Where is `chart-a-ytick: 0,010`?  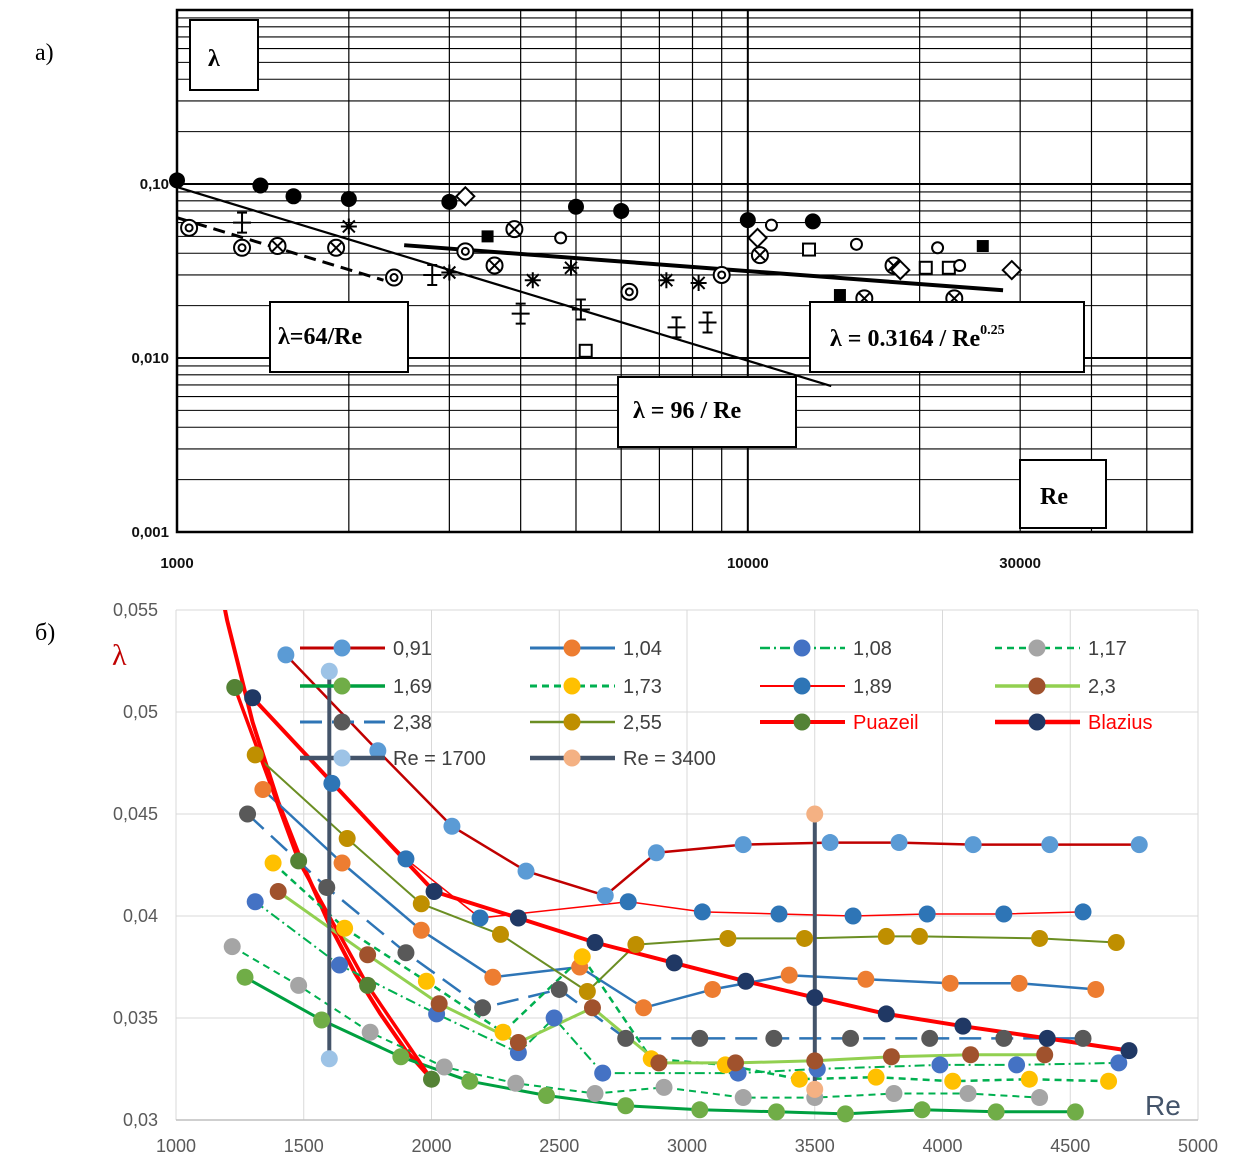
chart-a-ytick: 0,010 is located at coordinates (150, 358).